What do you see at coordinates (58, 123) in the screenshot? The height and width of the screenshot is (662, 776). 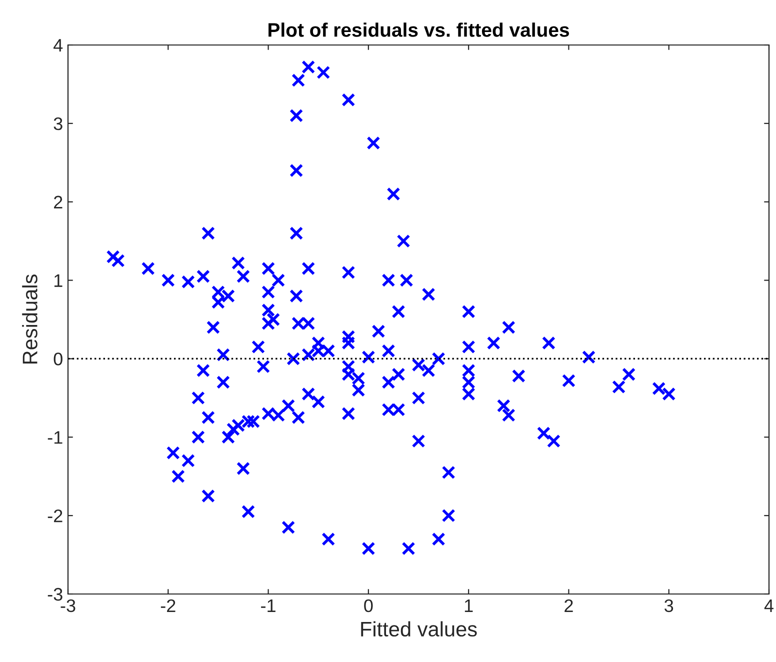 I see `y-tick-label: 3` at bounding box center [58, 123].